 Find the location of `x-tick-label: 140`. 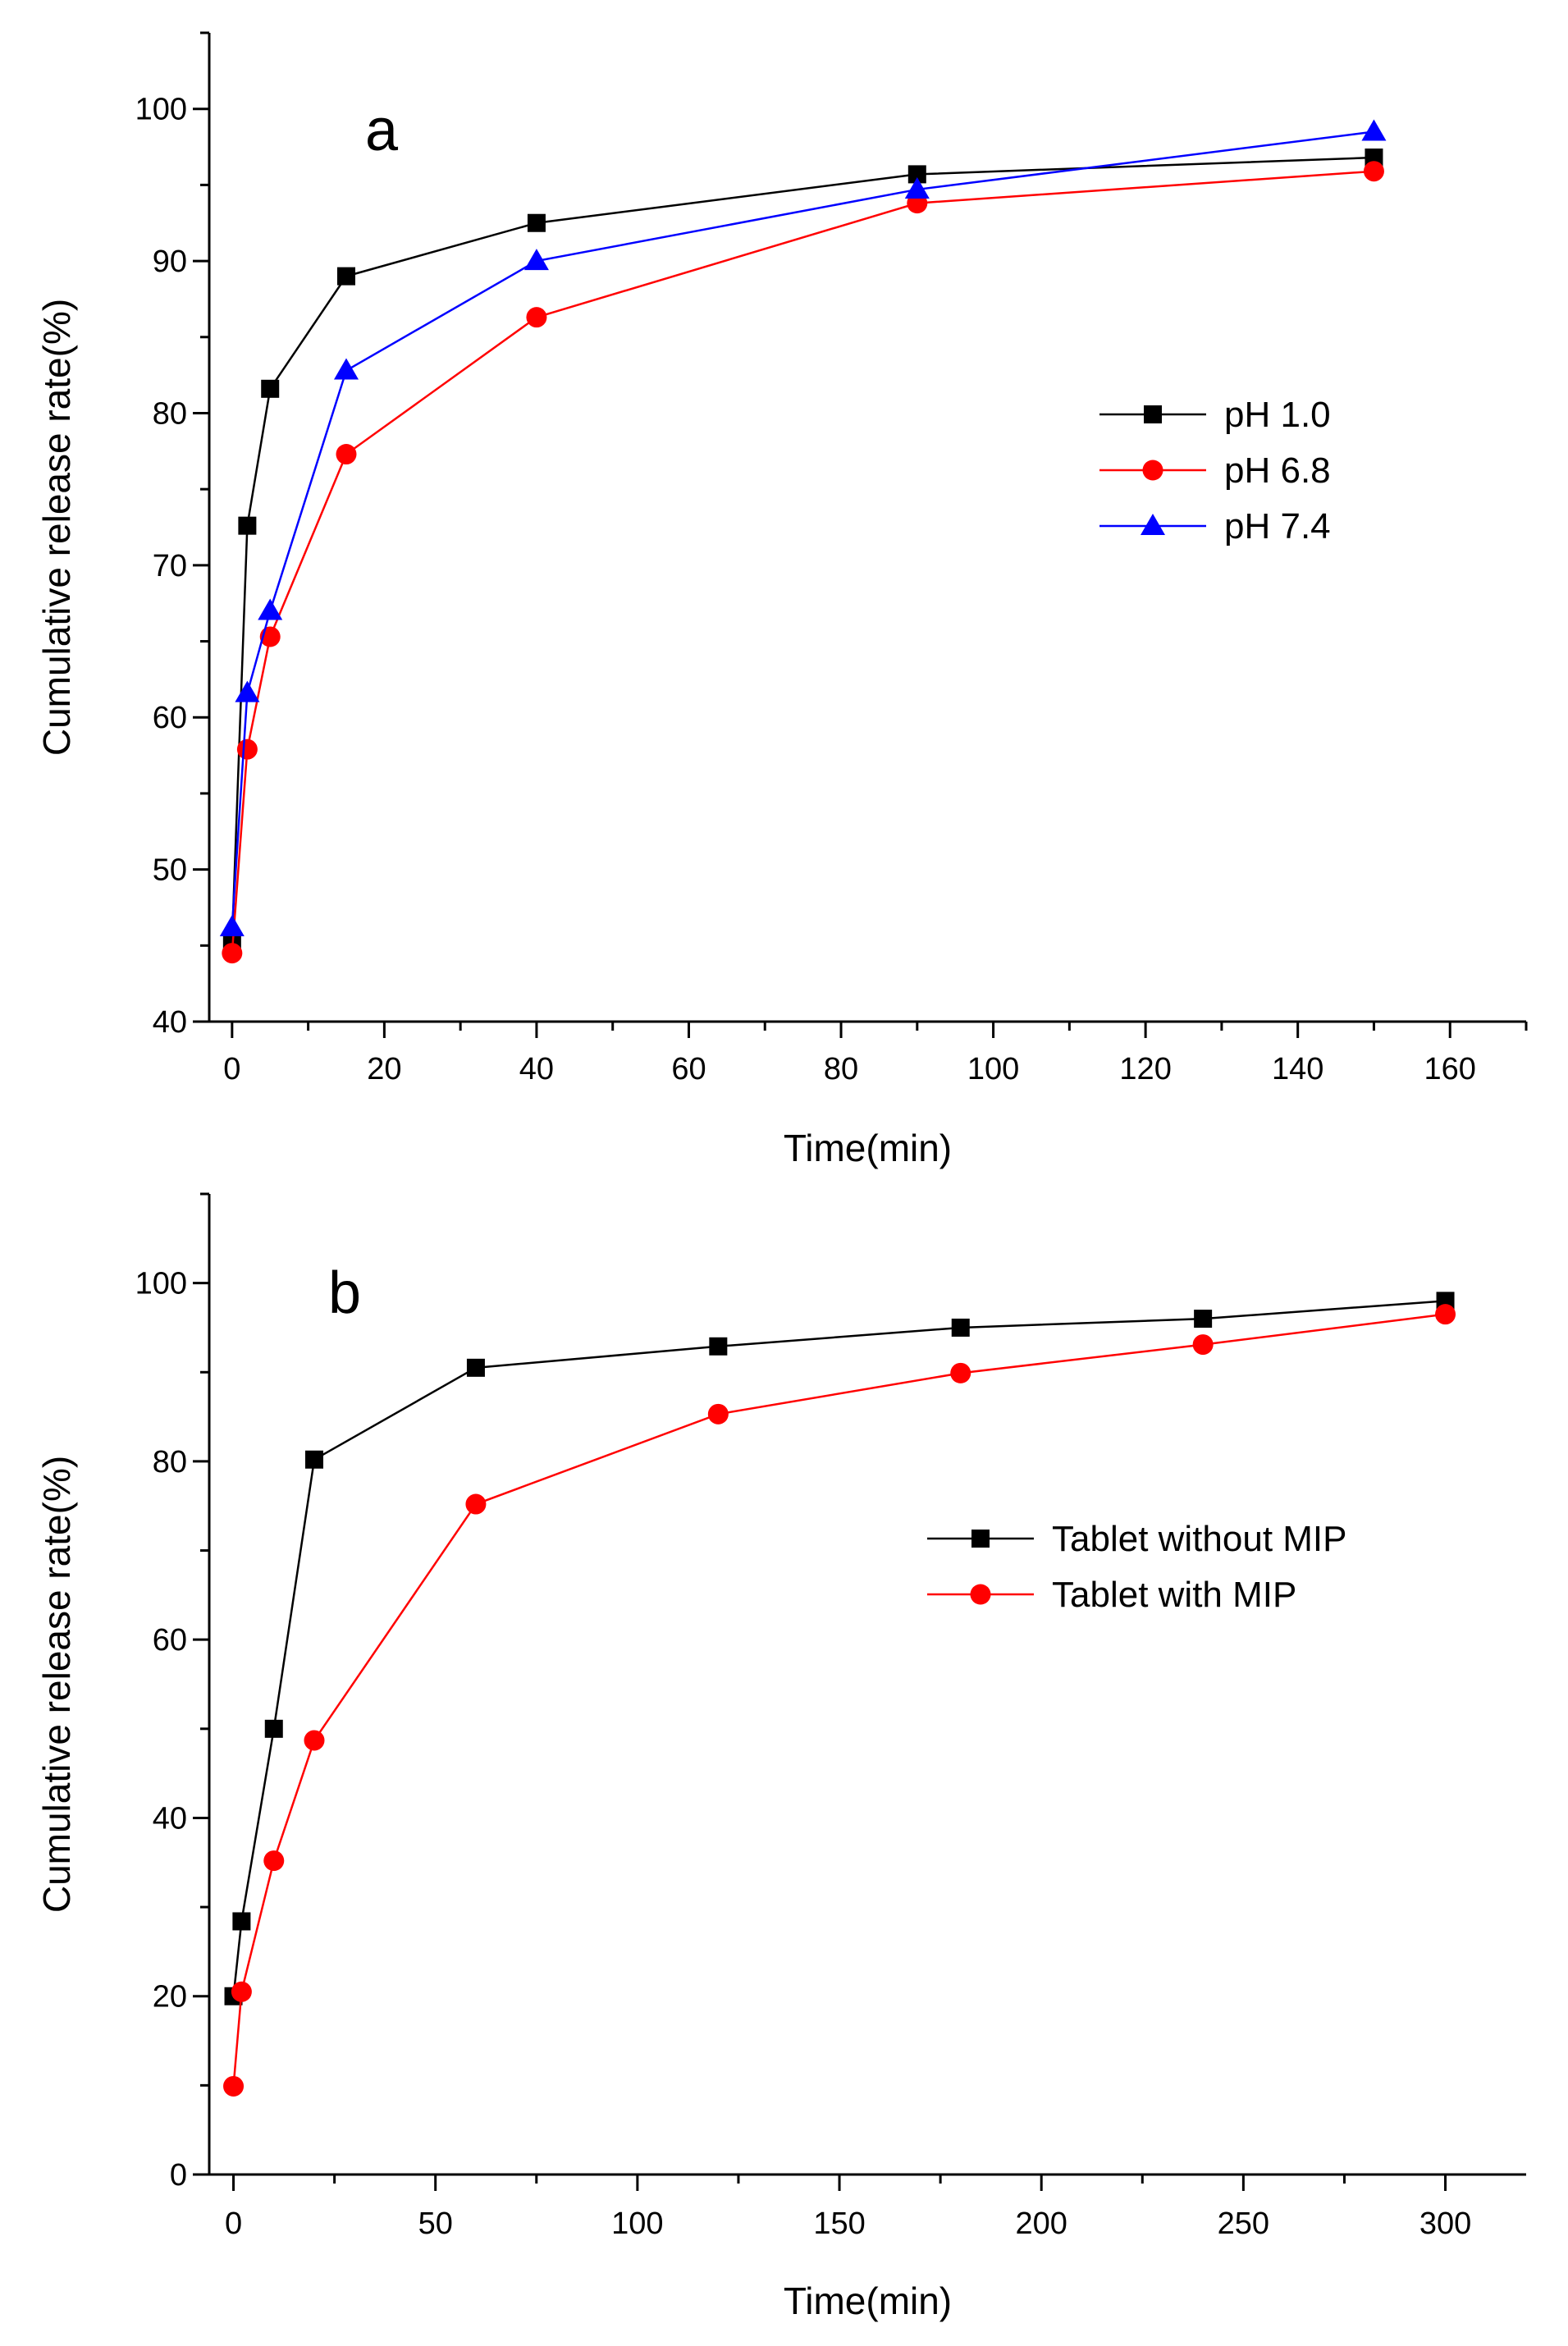

x-tick-label: 140 is located at coordinates (1297, 1069).